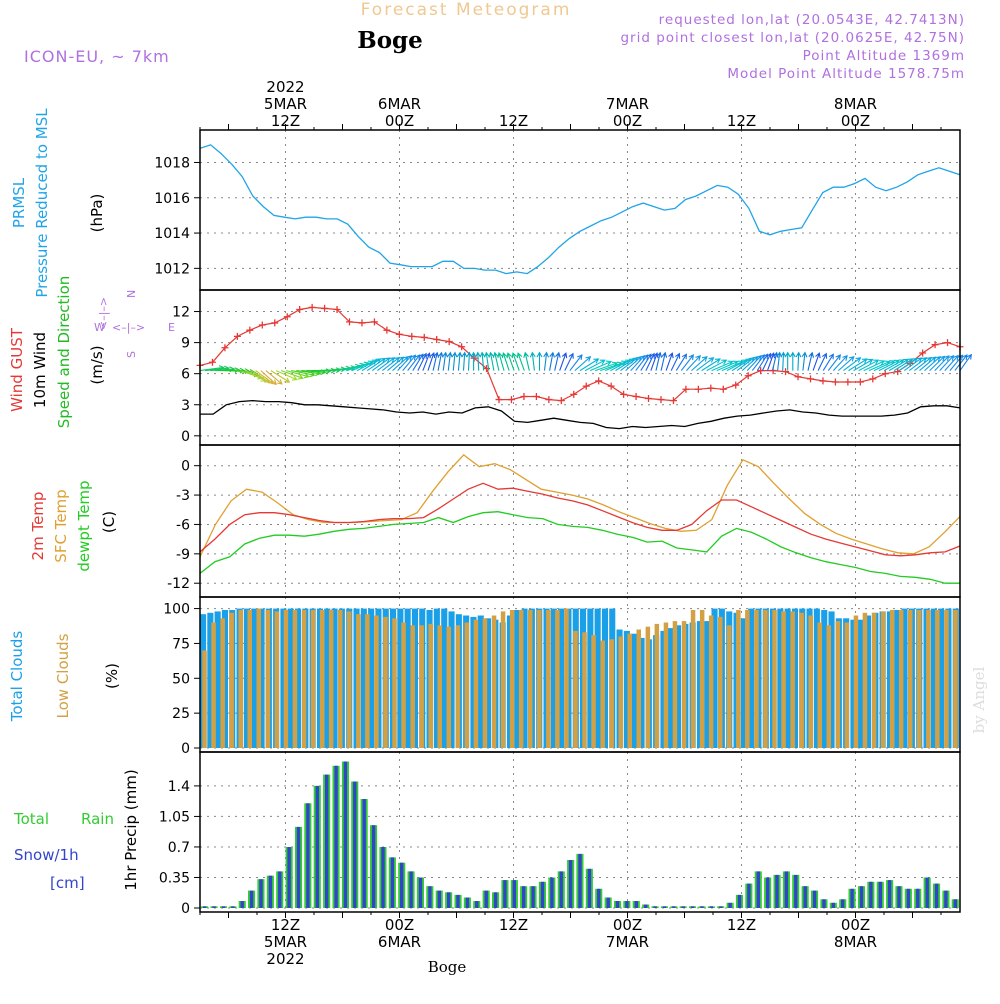 This screenshot has width=1000, height=1004. I want to click on y-tick-label: 1014, so click(172, 234).